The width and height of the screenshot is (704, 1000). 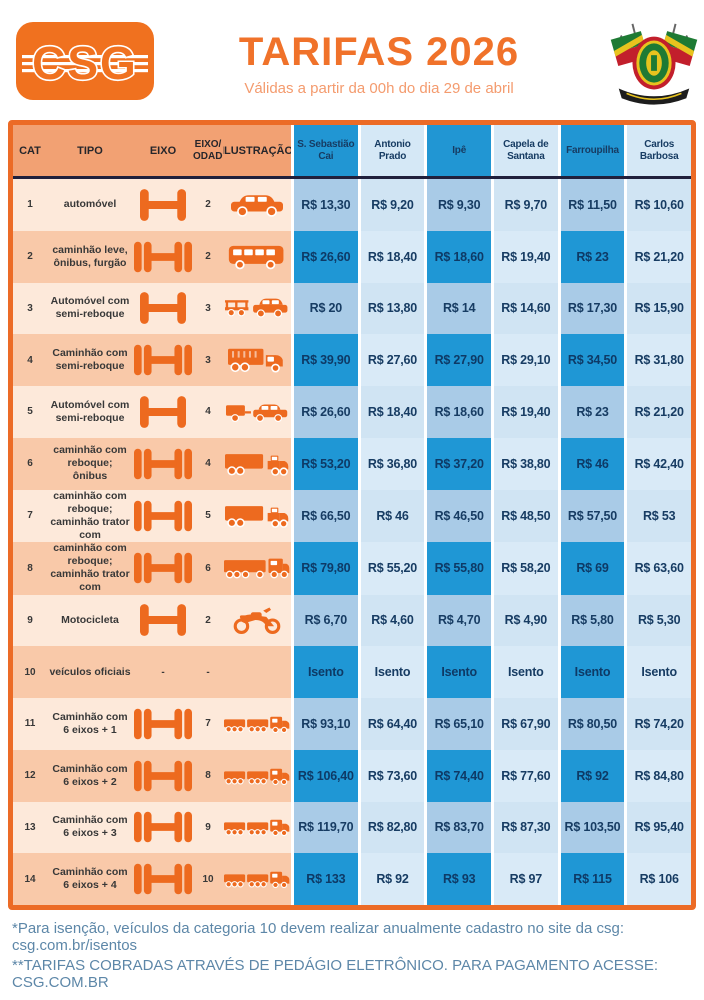 I want to click on price-cell: R$ 77,60, so click(x=524, y=775).